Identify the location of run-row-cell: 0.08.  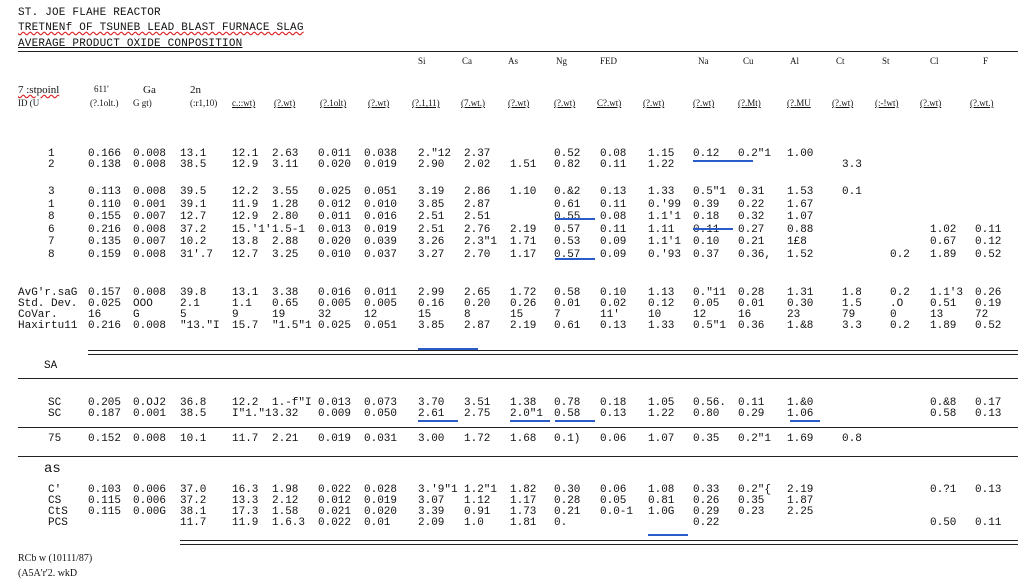
(613, 154).